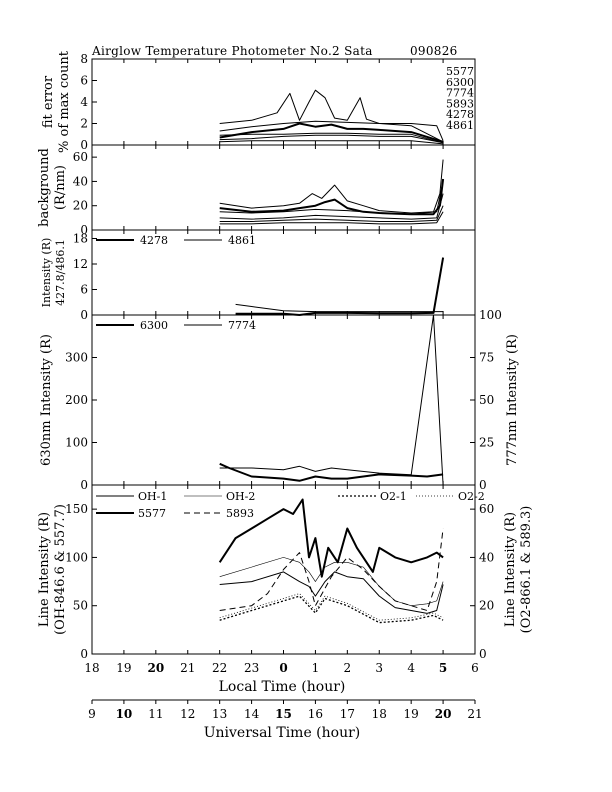  I want to click on y-tick-label: 8, so click(84, 59).